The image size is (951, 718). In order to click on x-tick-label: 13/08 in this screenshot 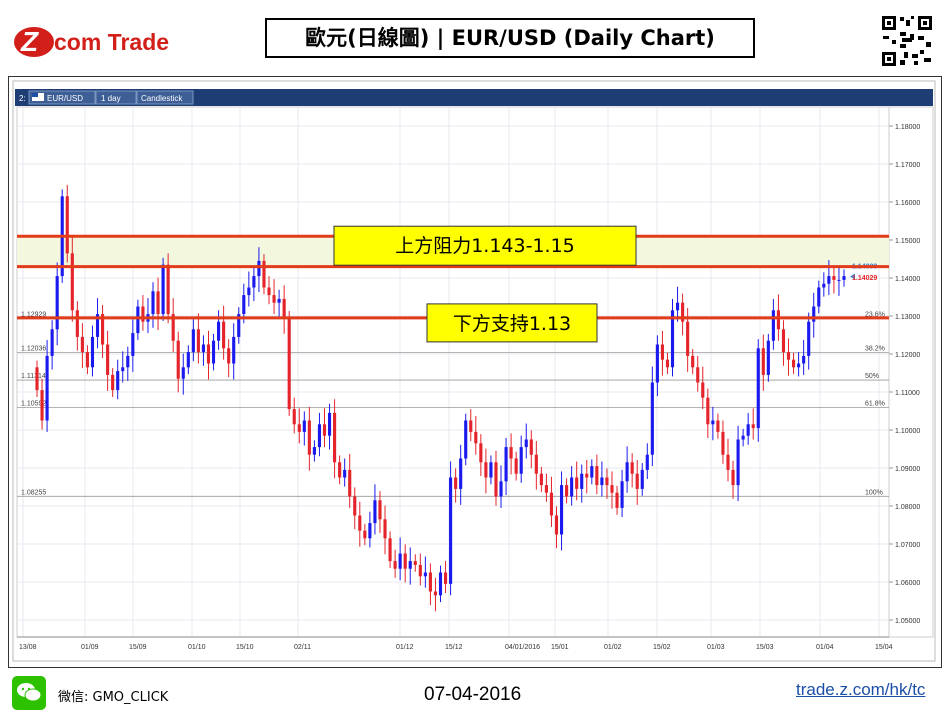, I will do `click(28, 647)`.